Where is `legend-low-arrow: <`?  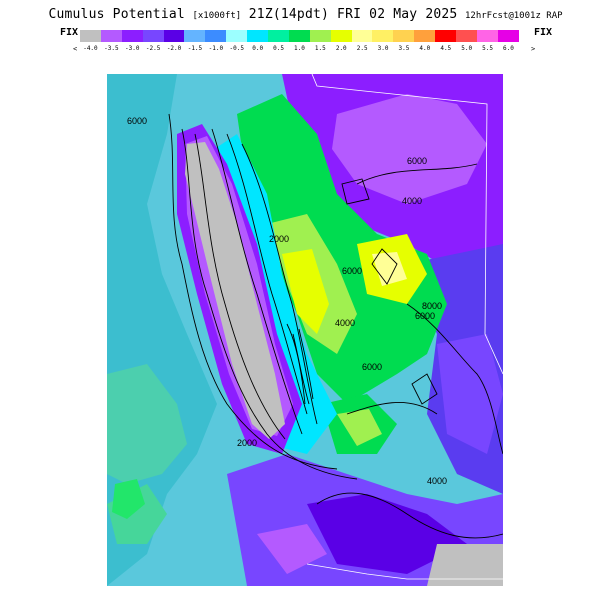 legend-low-arrow: < is located at coordinates (75, 49).